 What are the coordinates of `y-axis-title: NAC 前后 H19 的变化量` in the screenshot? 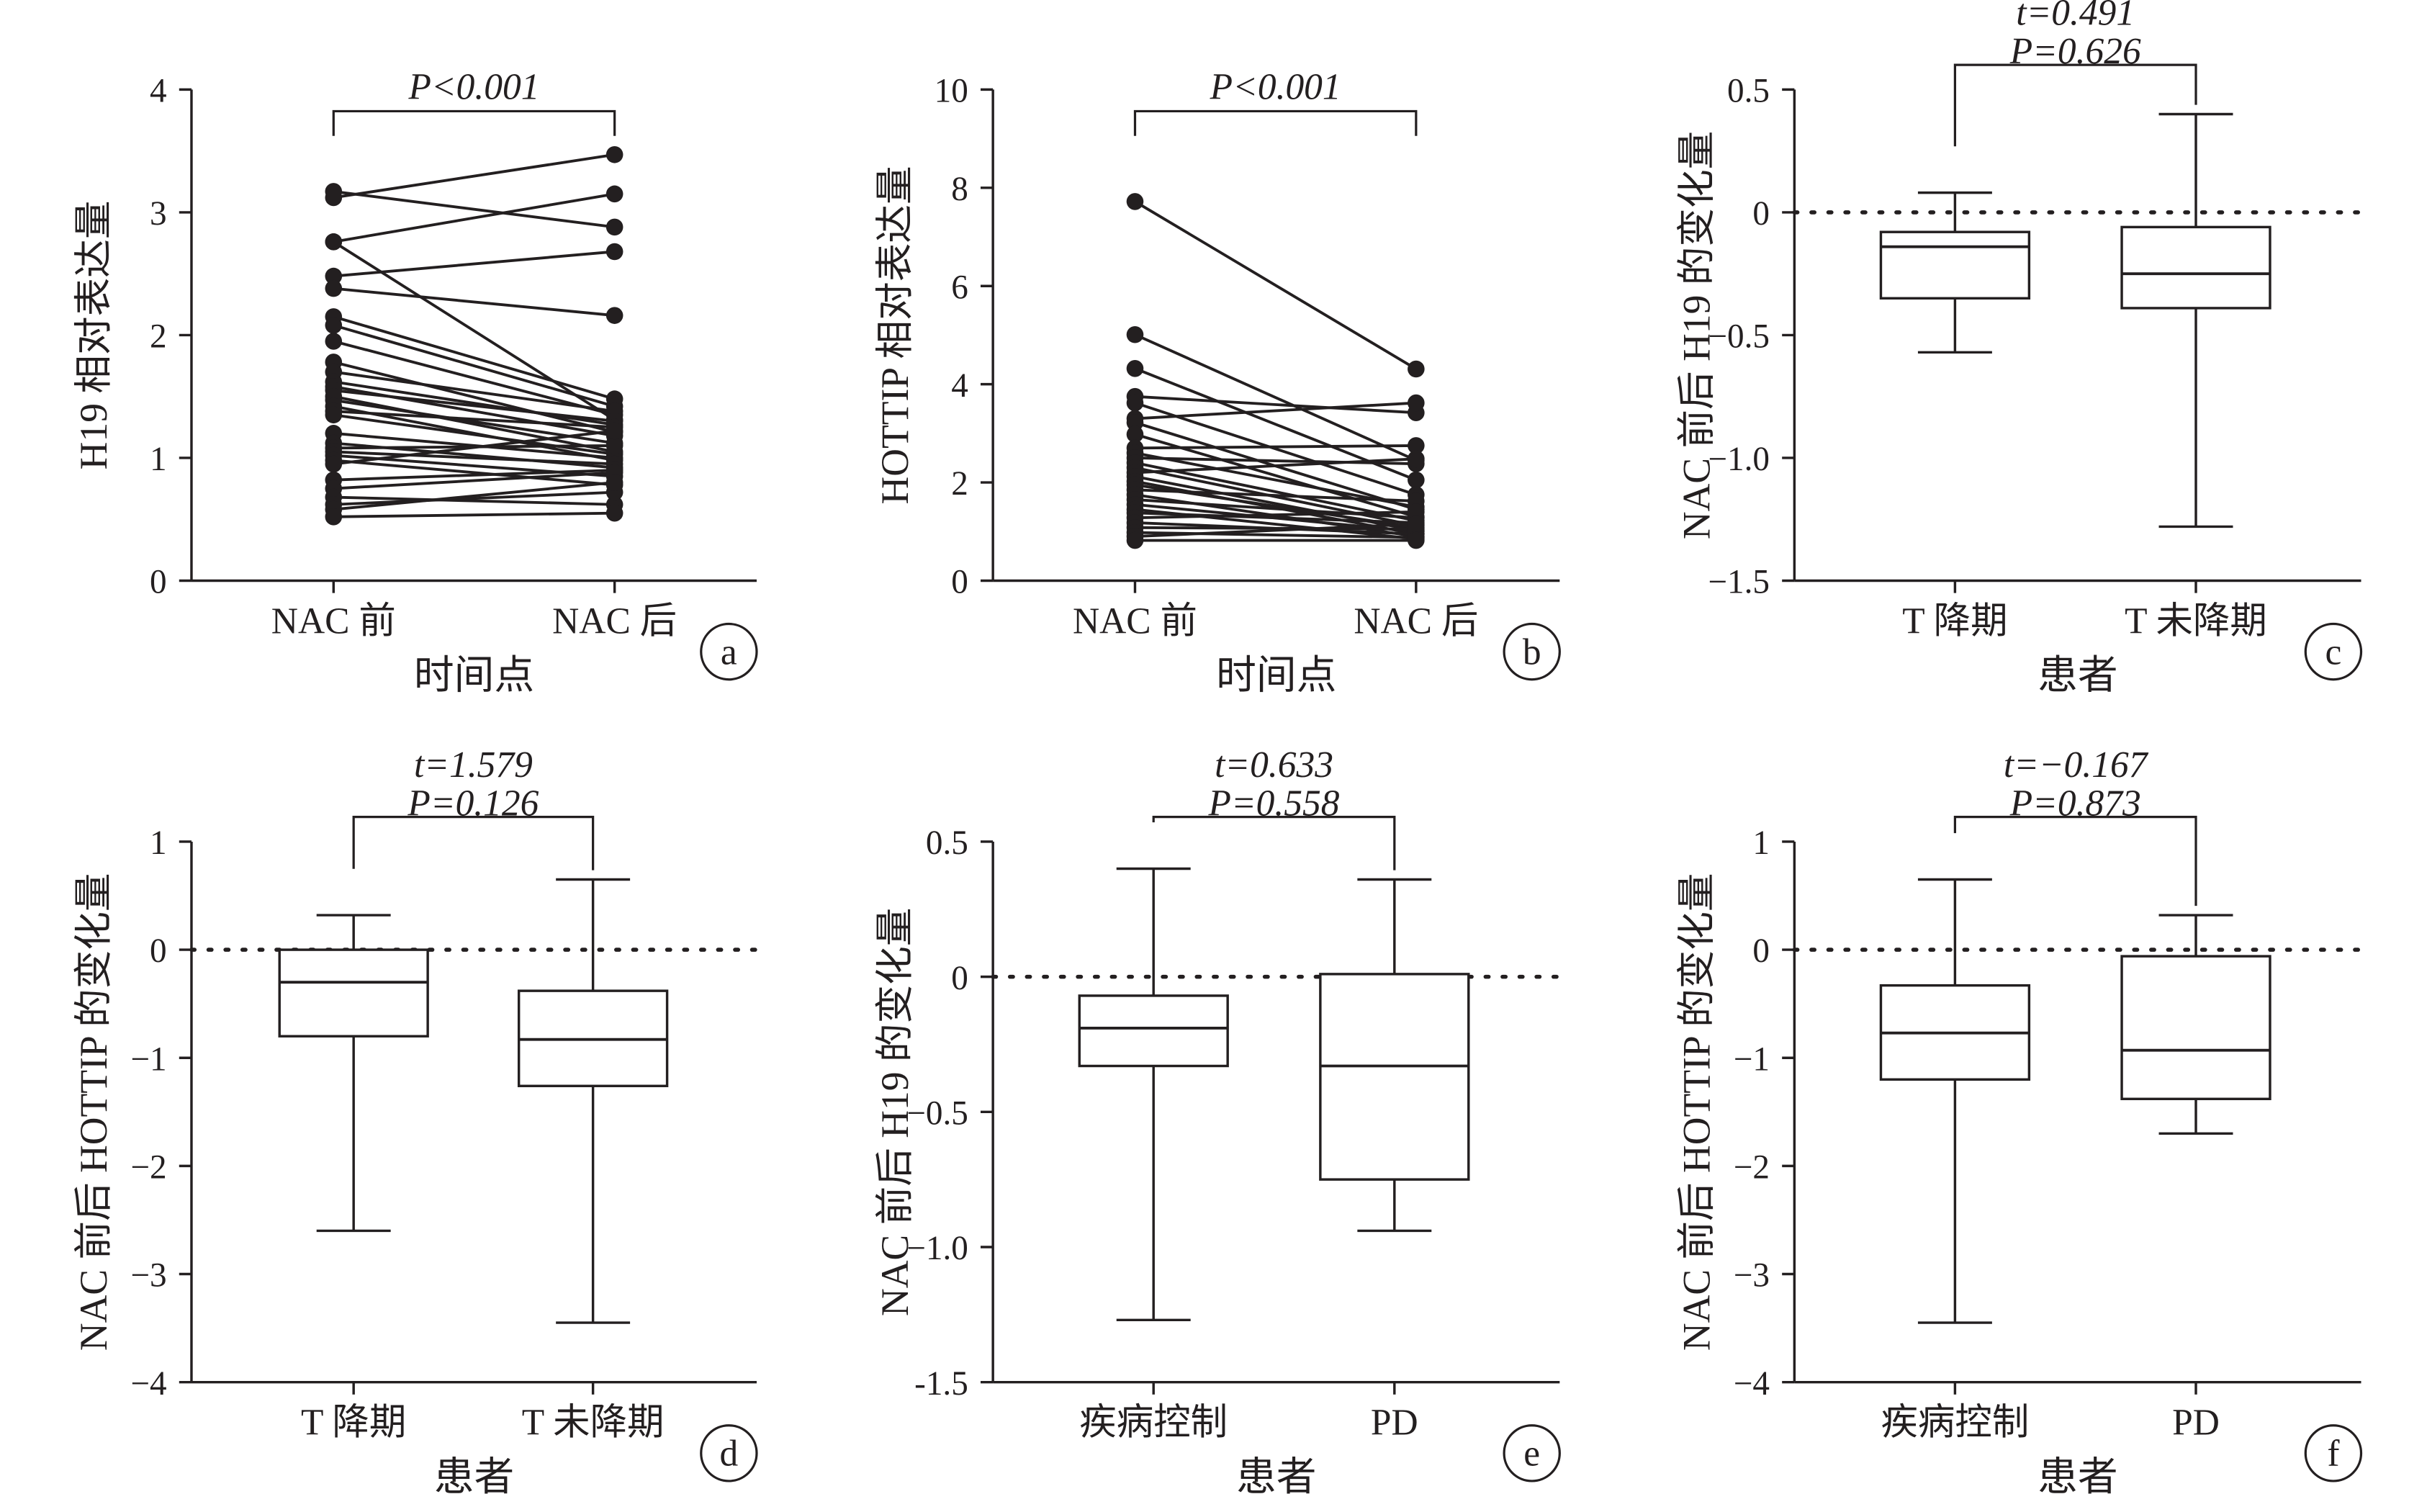 It's located at (1697, 335).